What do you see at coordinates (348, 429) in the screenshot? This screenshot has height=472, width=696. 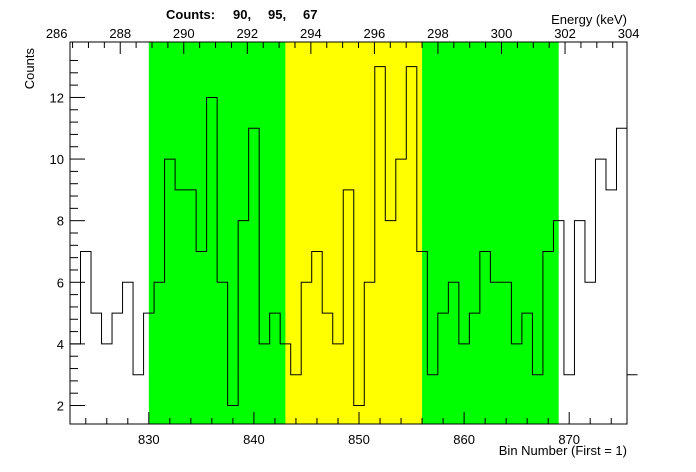 I see `bottom-axis: 830 840 850 860 870` at bounding box center [348, 429].